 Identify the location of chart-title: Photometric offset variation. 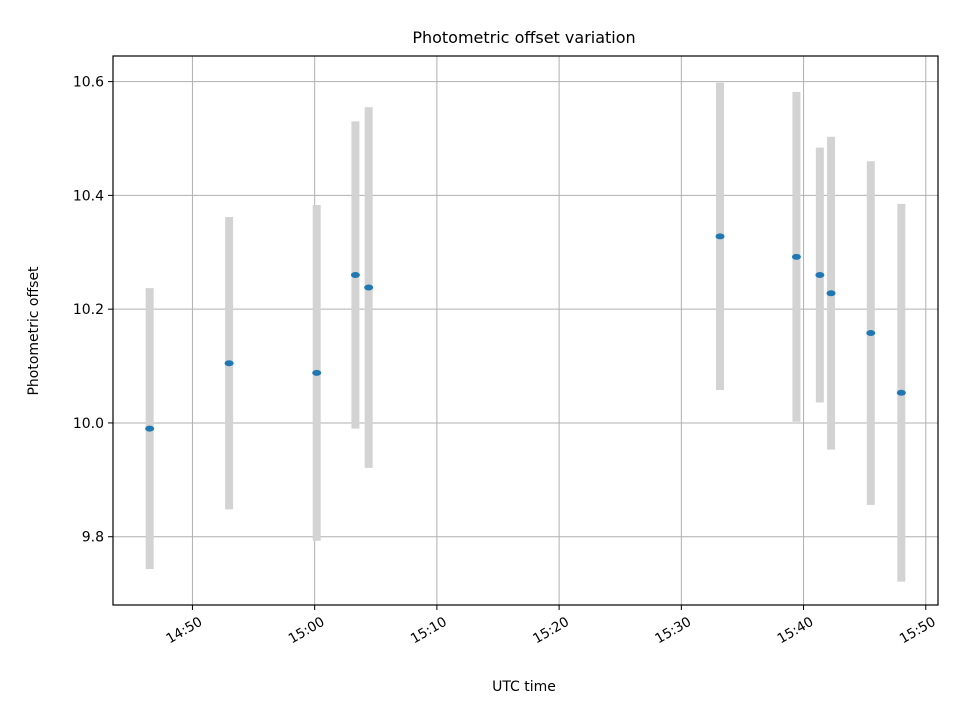
(523, 37).